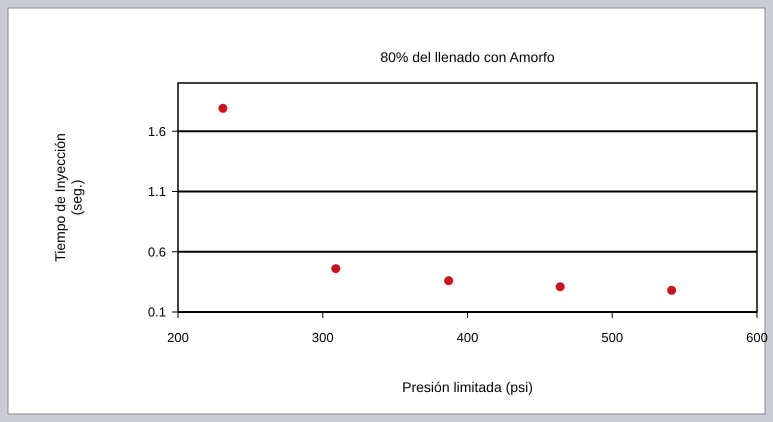  What do you see at coordinates (157, 252) in the screenshot?
I see `y-tick-label: 0.6` at bounding box center [157, 252].